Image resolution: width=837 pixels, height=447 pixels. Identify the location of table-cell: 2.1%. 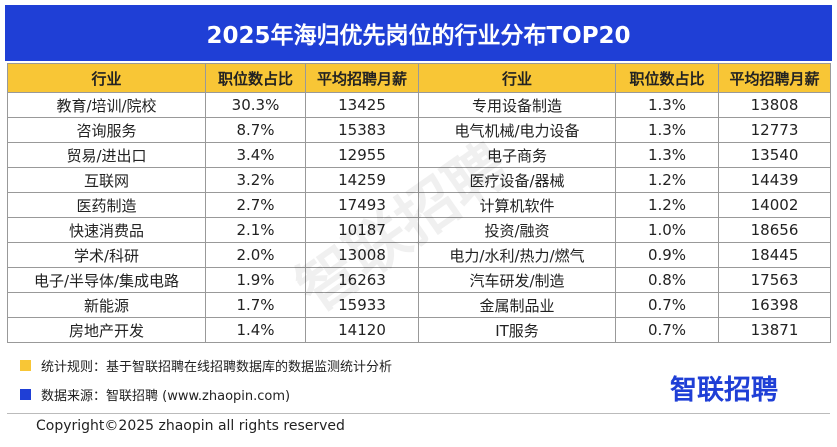
(255, 230).